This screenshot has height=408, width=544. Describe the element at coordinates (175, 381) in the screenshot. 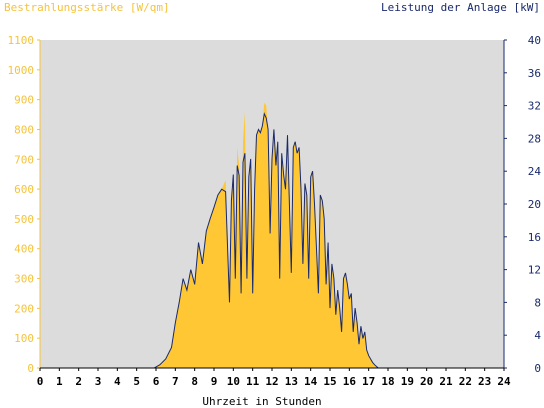

I see `x-tick-label: 7` at that location.